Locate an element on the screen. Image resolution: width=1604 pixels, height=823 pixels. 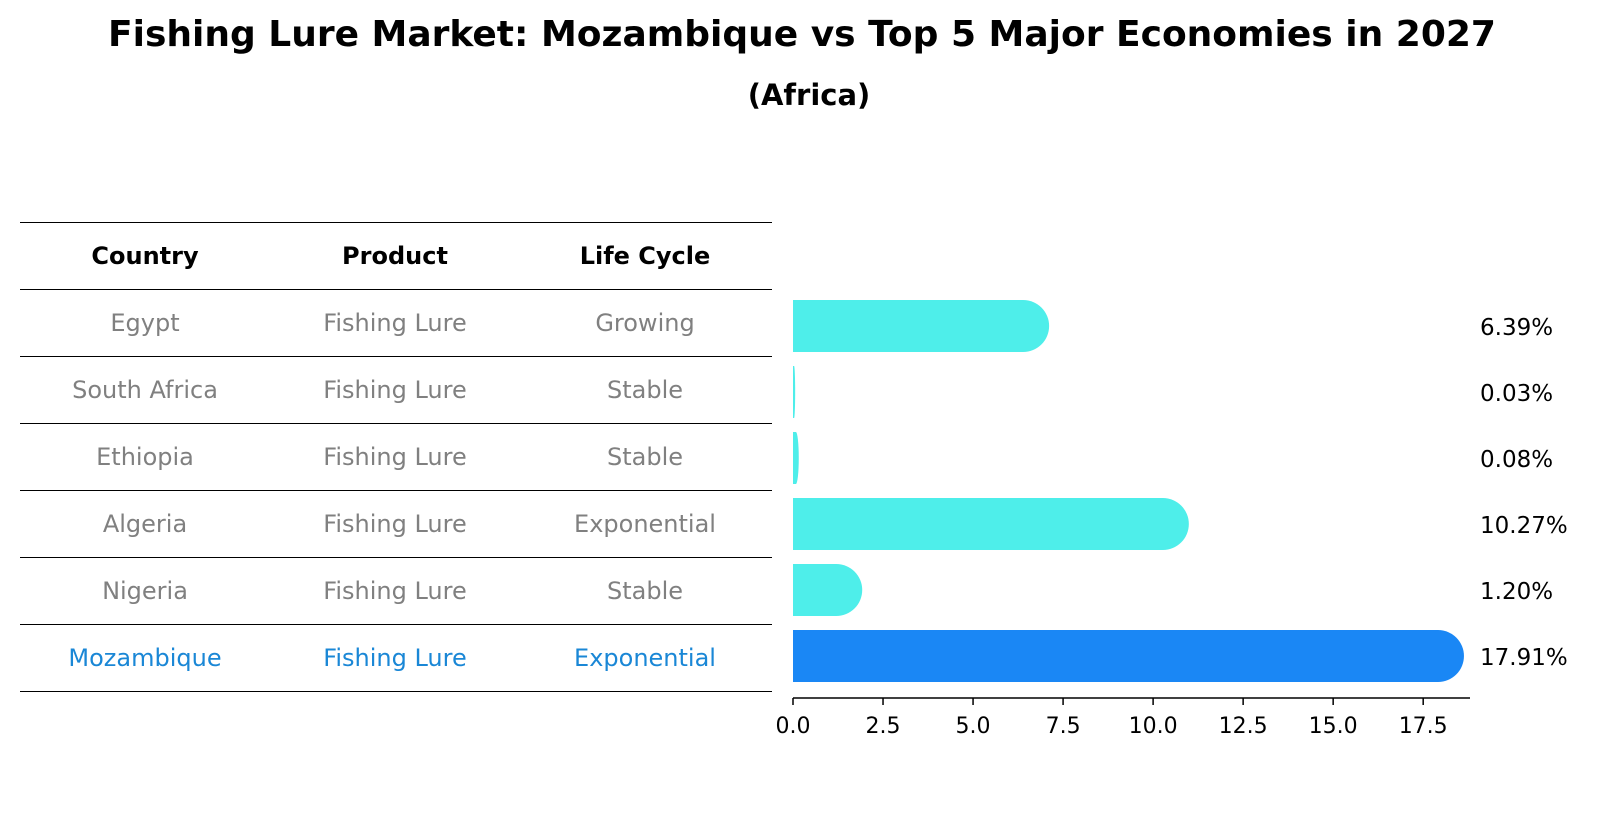
x-tick-label: 12.5 is located at coordinates (1243, 726).